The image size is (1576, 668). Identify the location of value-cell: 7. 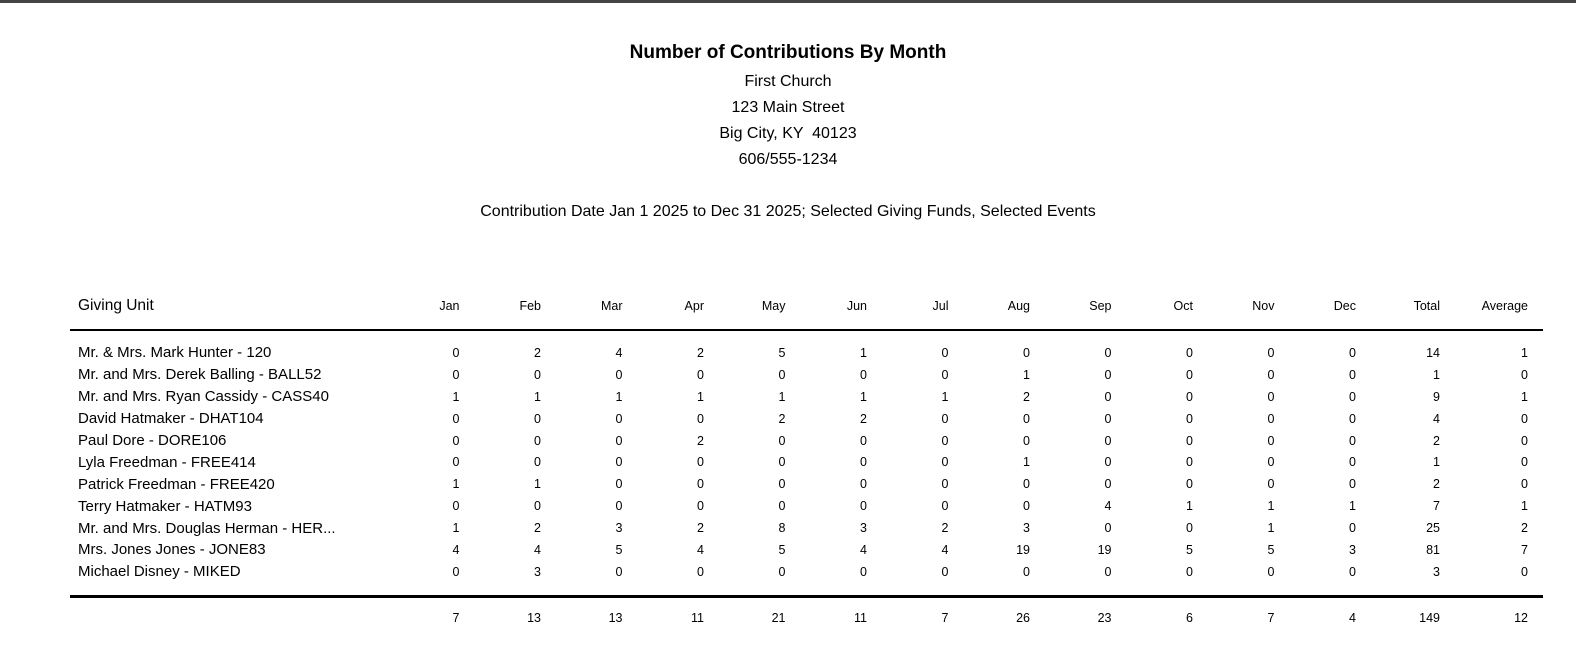
(1436, 506).